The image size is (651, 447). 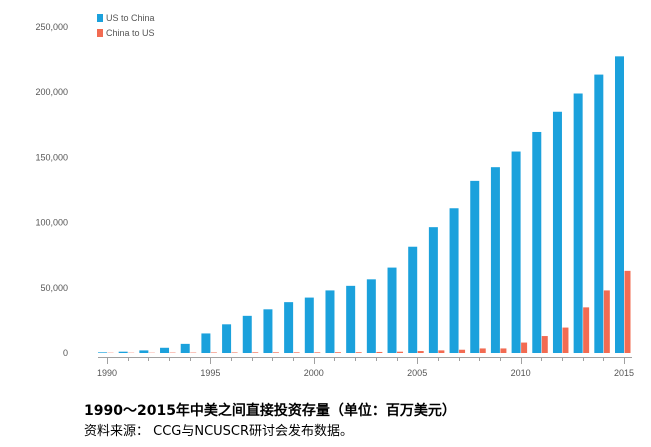 I want to click on x-tick-label: 1995, so click(x=210, y=373).